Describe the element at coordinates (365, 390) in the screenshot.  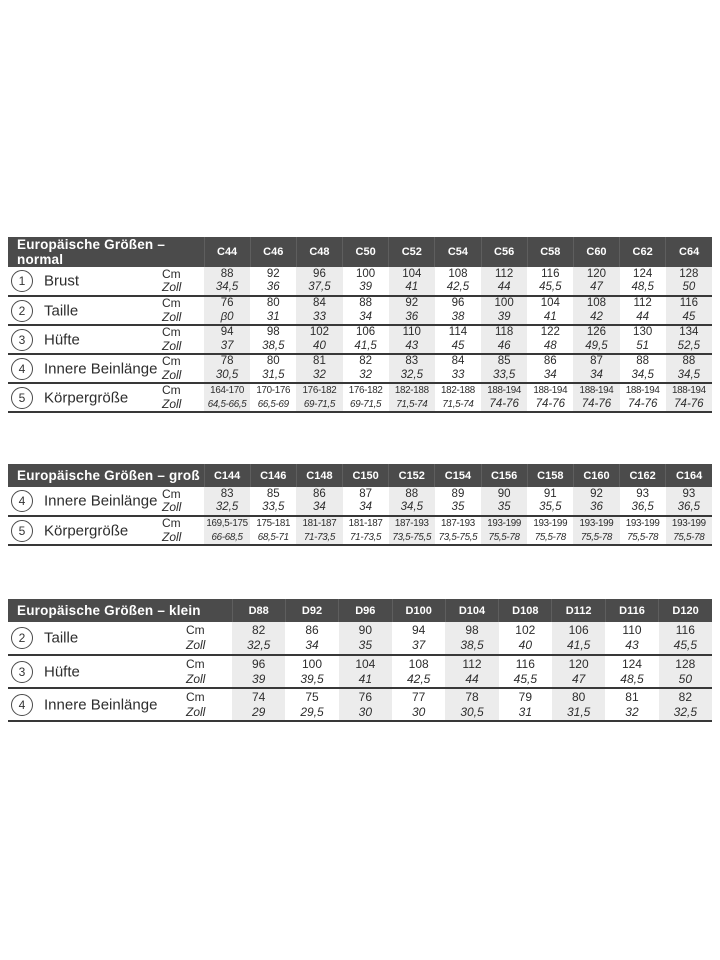
I see `cm-value: 176-182` at that location.